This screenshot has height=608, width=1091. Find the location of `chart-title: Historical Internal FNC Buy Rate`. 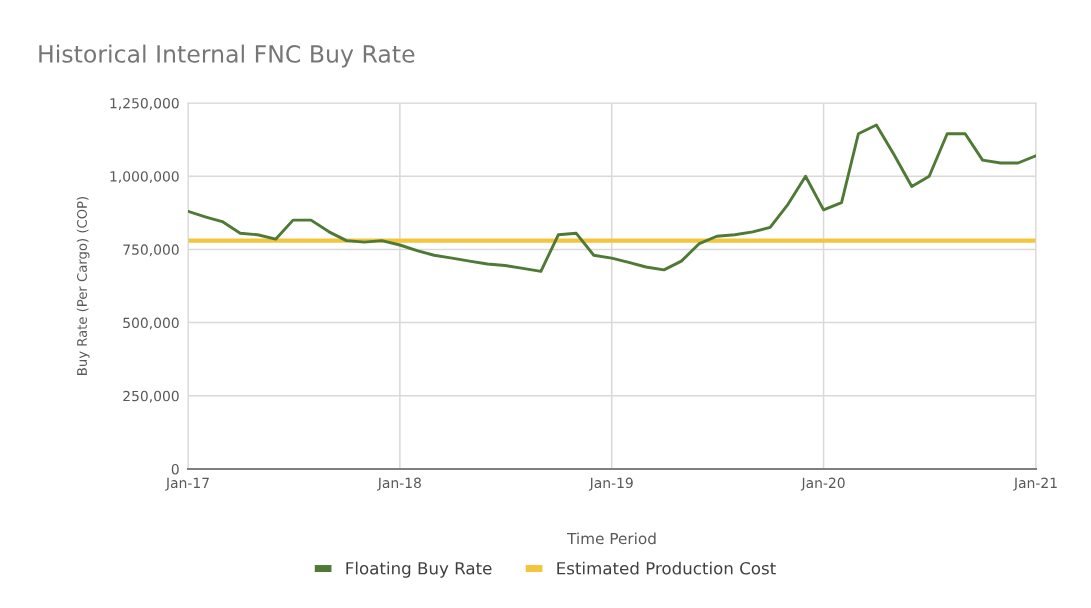

chart-title: Historical Internal FNC Buy Rate is located at coordinates (227, 56).